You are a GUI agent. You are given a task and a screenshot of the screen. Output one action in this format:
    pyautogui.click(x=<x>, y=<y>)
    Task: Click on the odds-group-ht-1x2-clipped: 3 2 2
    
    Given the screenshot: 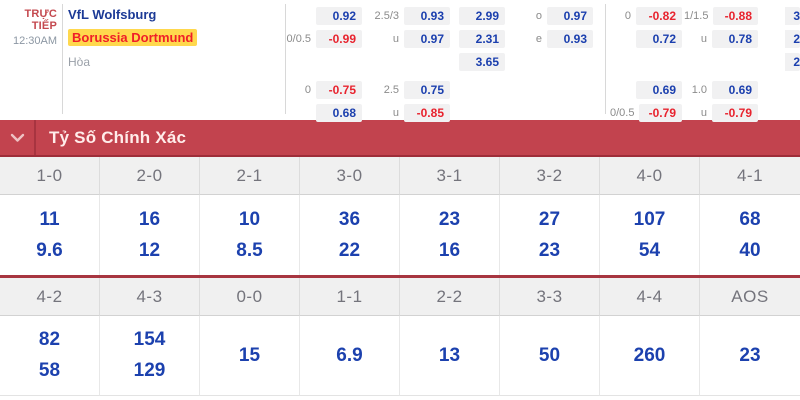 What is the action you would take?
    pyautogui.click(x=792, y=64)
    